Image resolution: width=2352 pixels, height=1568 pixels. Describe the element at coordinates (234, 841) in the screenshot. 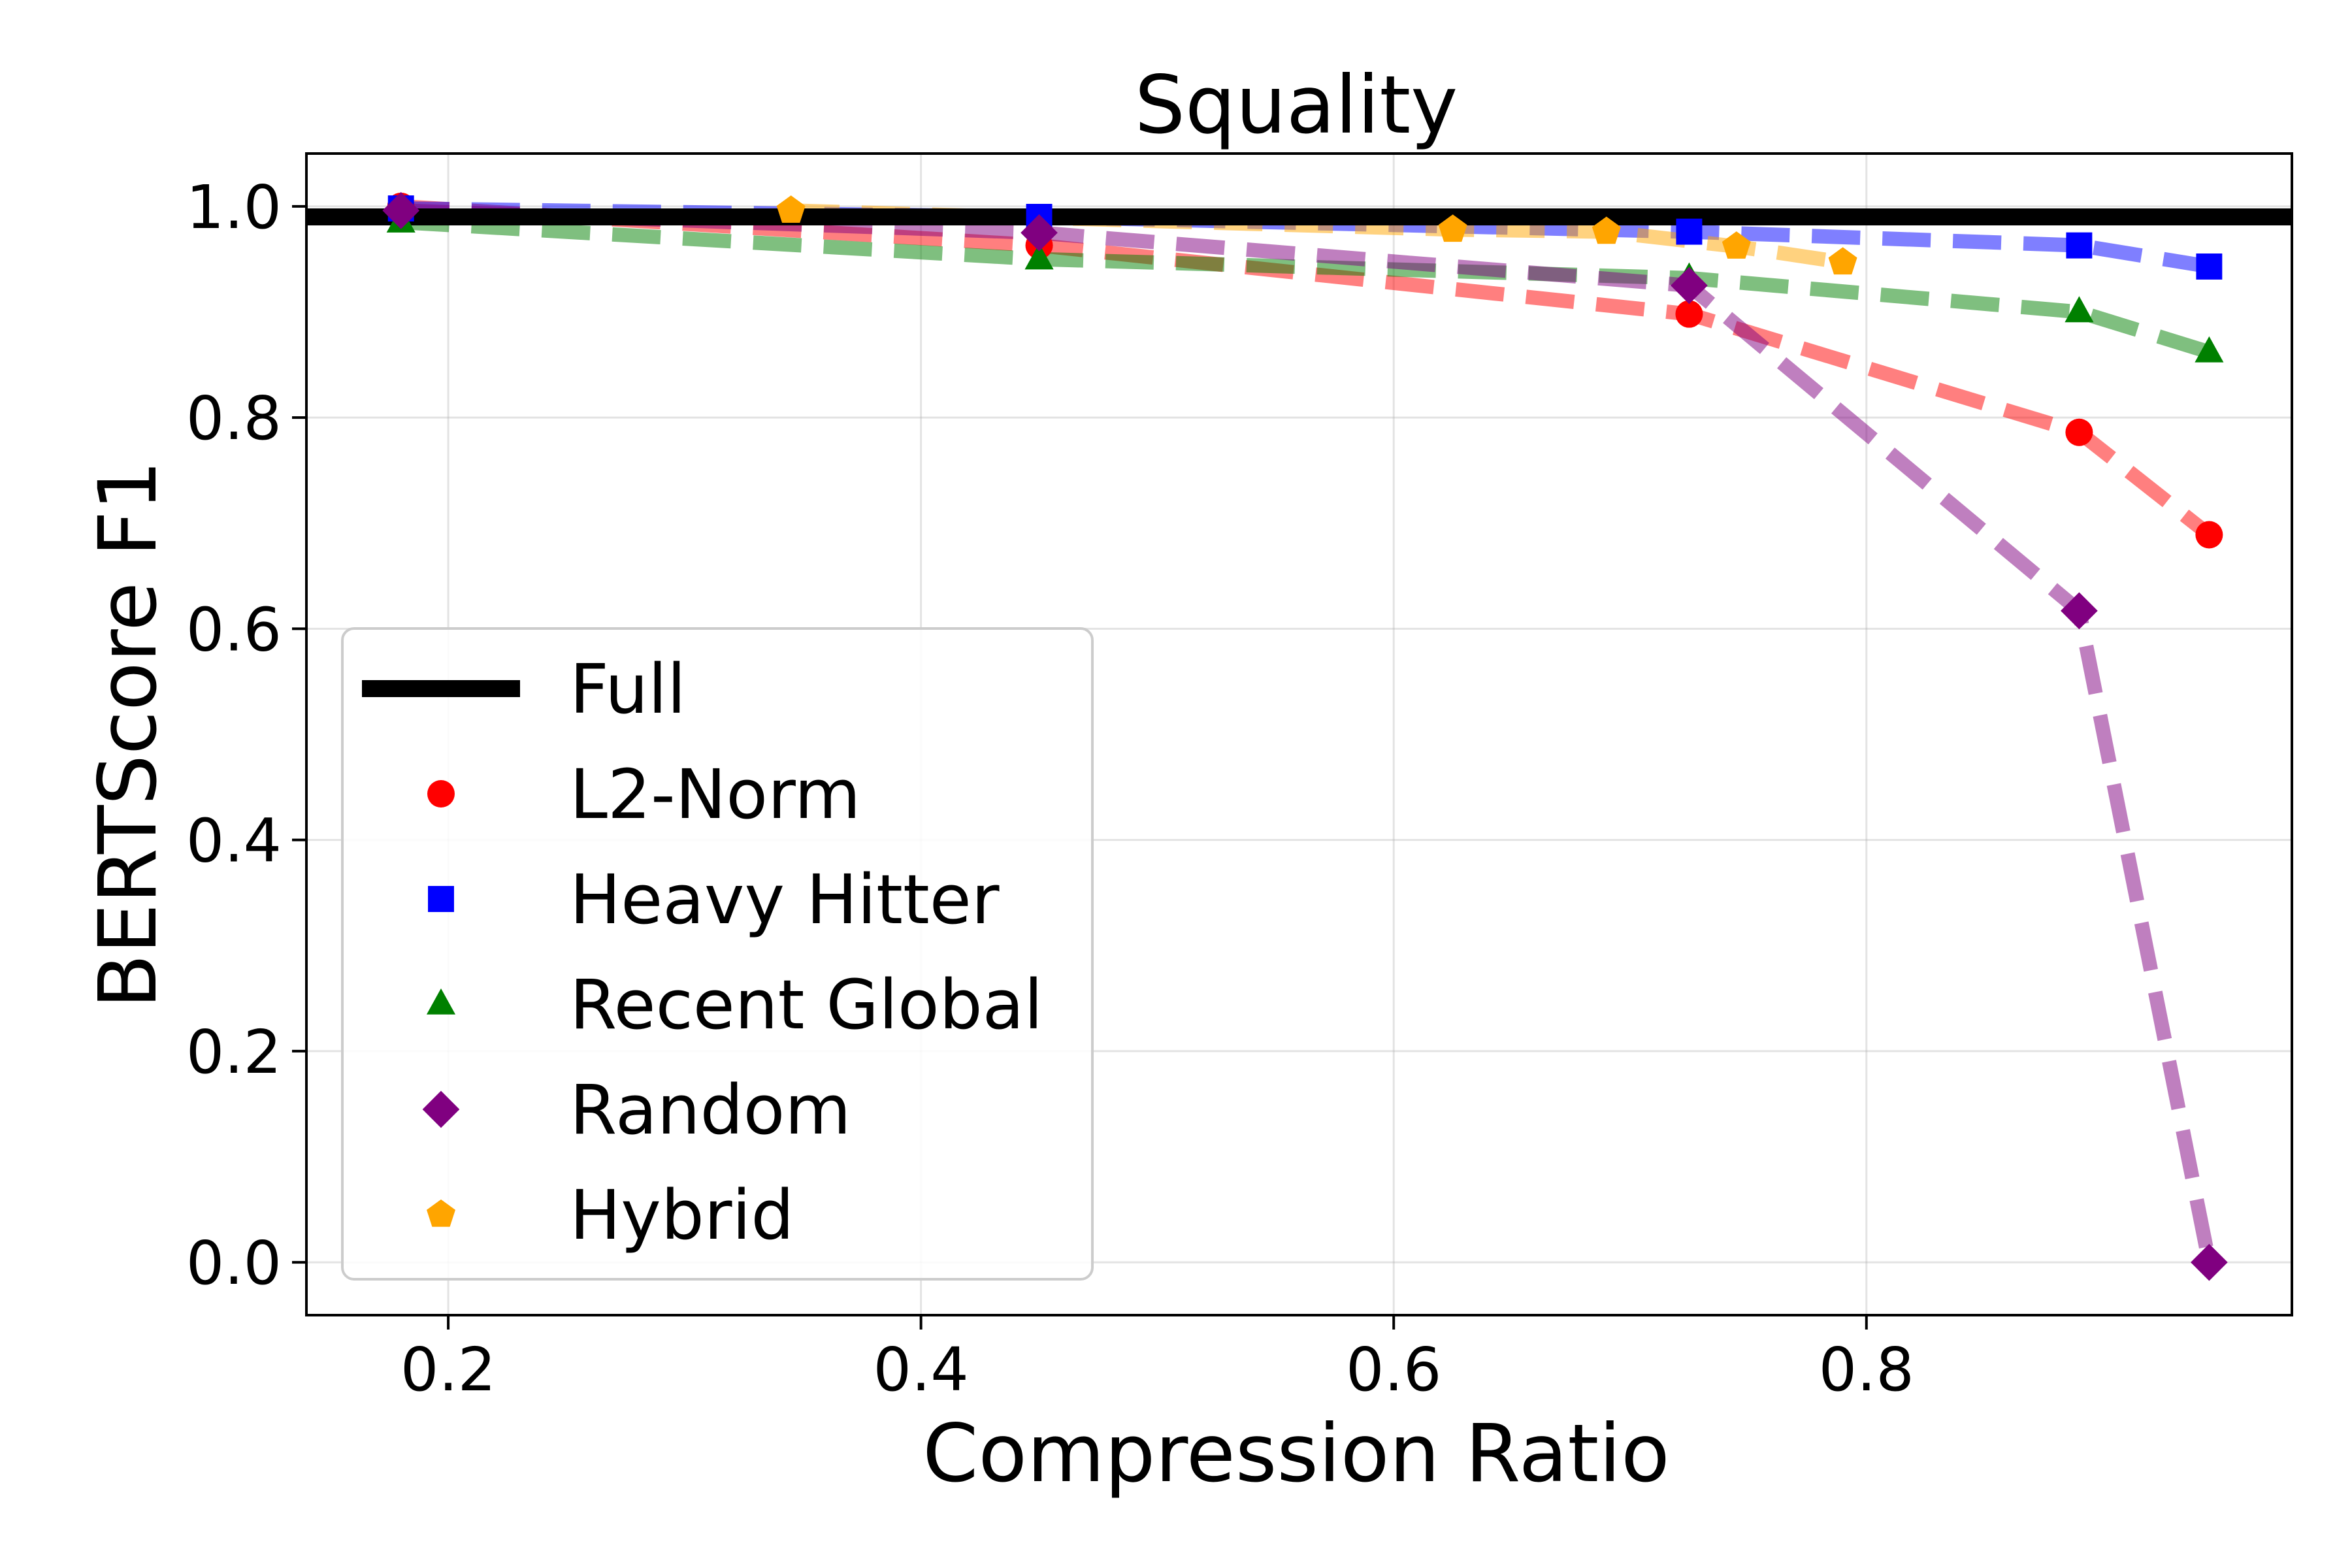

I see `y-tick-label: 0.4` at that location.